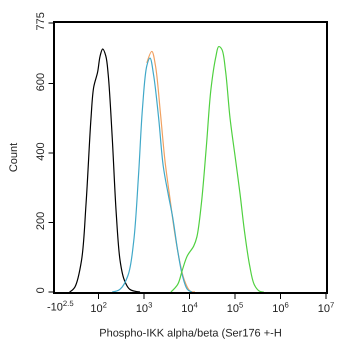  What do you see at coordinates (40, 221) in the screenshot?
I see `y-tick-label: 200` at bounding box center [40, 221].